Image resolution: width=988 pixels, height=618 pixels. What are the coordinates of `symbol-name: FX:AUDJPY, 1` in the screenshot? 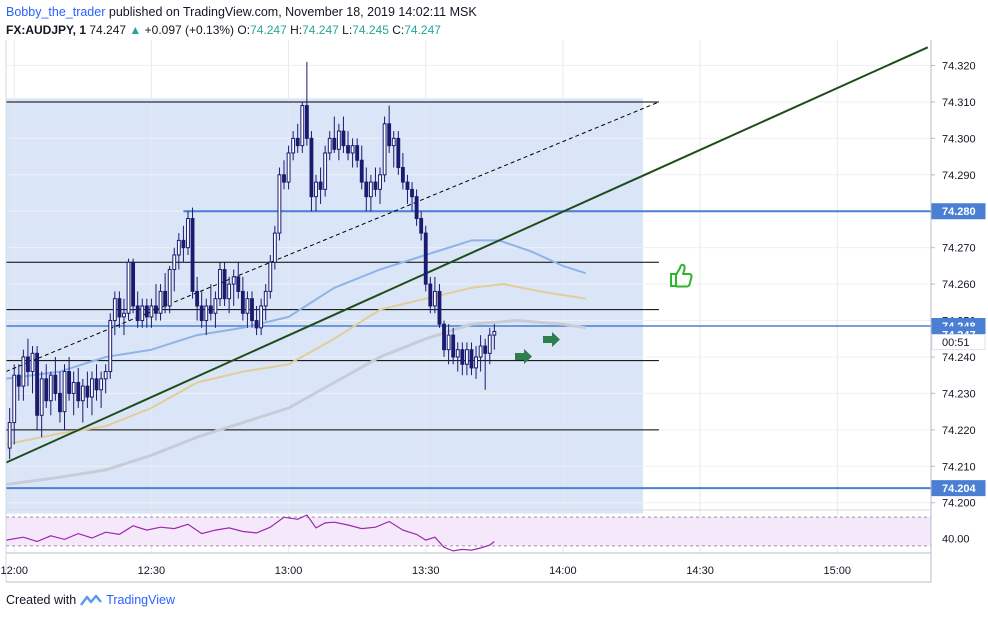 It's located at (46, 30).